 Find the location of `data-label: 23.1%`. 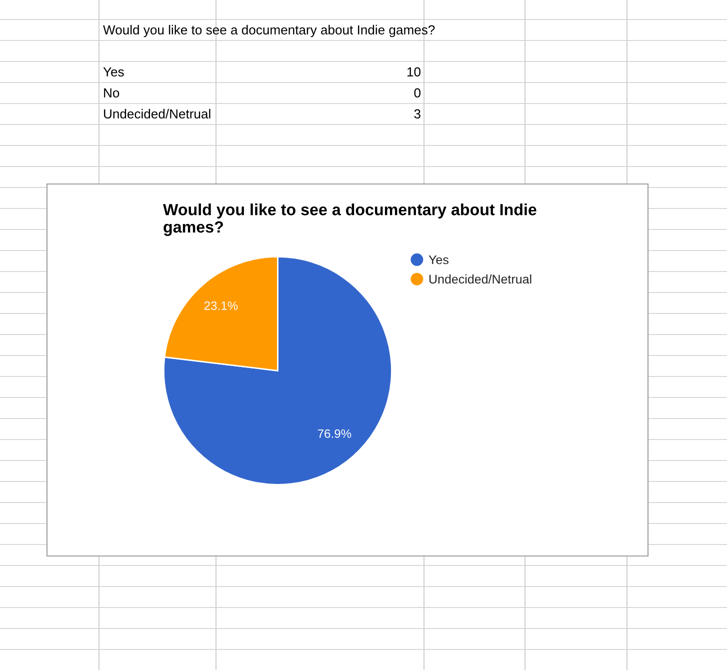

data-label: 23.1% is located at coordinates (221, 305).